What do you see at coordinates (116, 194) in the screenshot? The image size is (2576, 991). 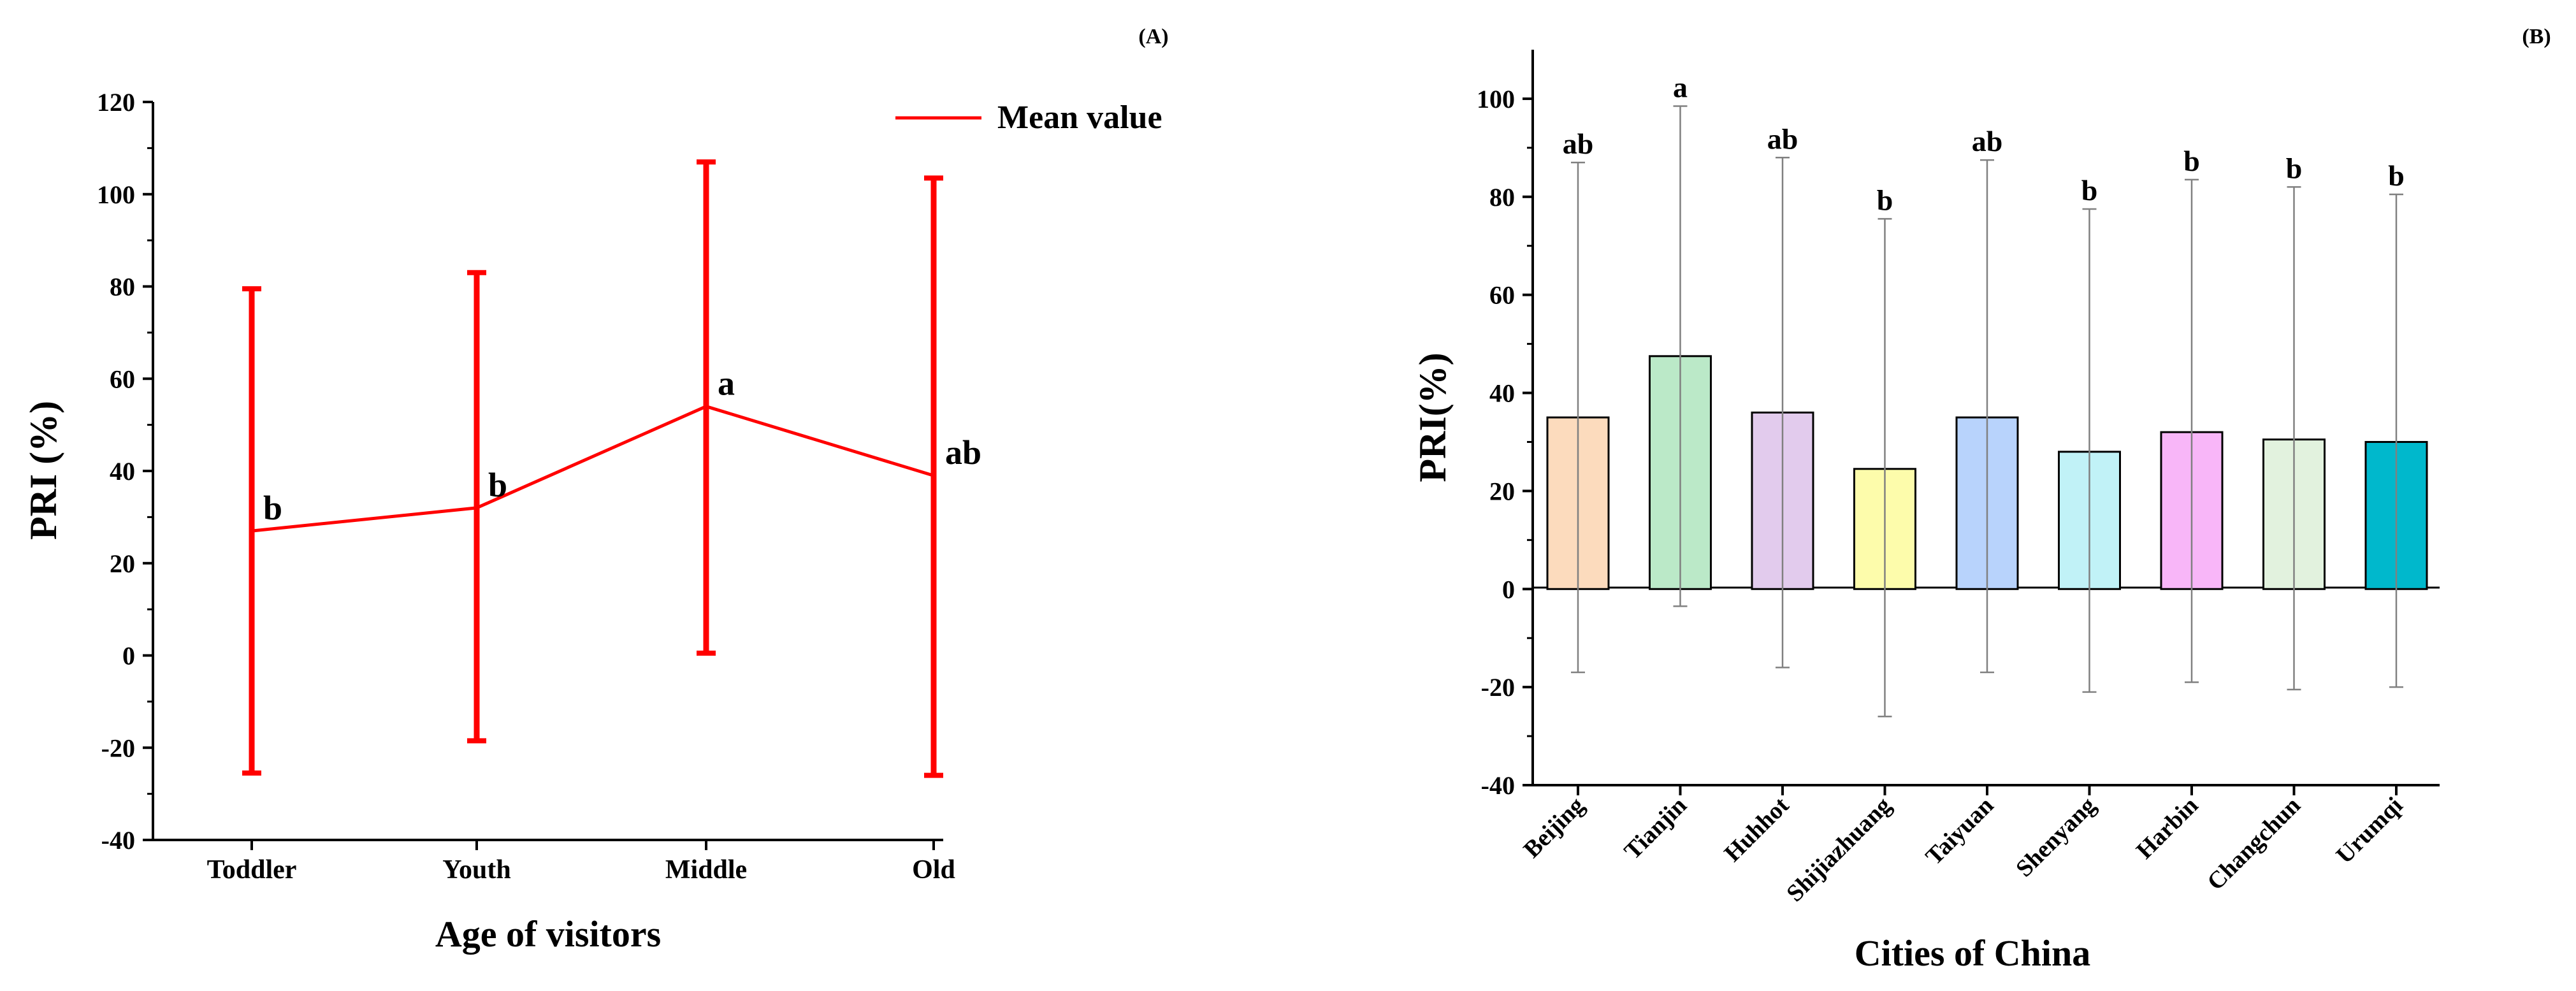 I see `y-tick-label-a: 100` at bounding box center [116, 194].